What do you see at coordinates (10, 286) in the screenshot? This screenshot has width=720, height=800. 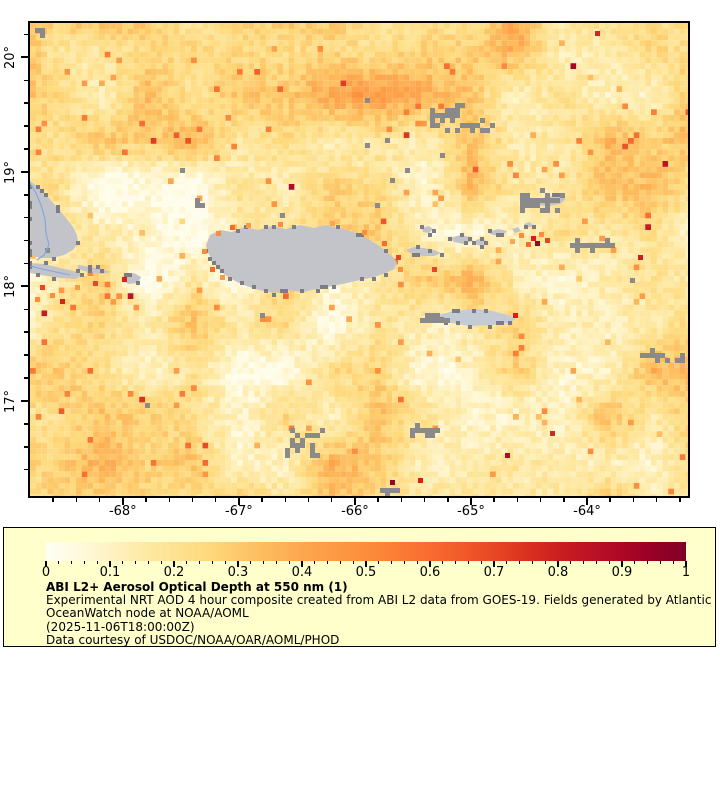 I see `y-axis-tick-label: 18°` at bounding box center [10, 286].